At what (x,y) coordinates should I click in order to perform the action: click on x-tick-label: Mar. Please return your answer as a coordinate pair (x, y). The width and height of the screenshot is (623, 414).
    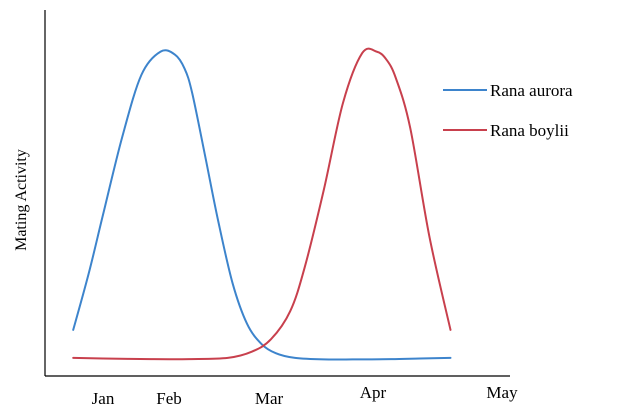
    Looking at the image, I should click on (269, 398).